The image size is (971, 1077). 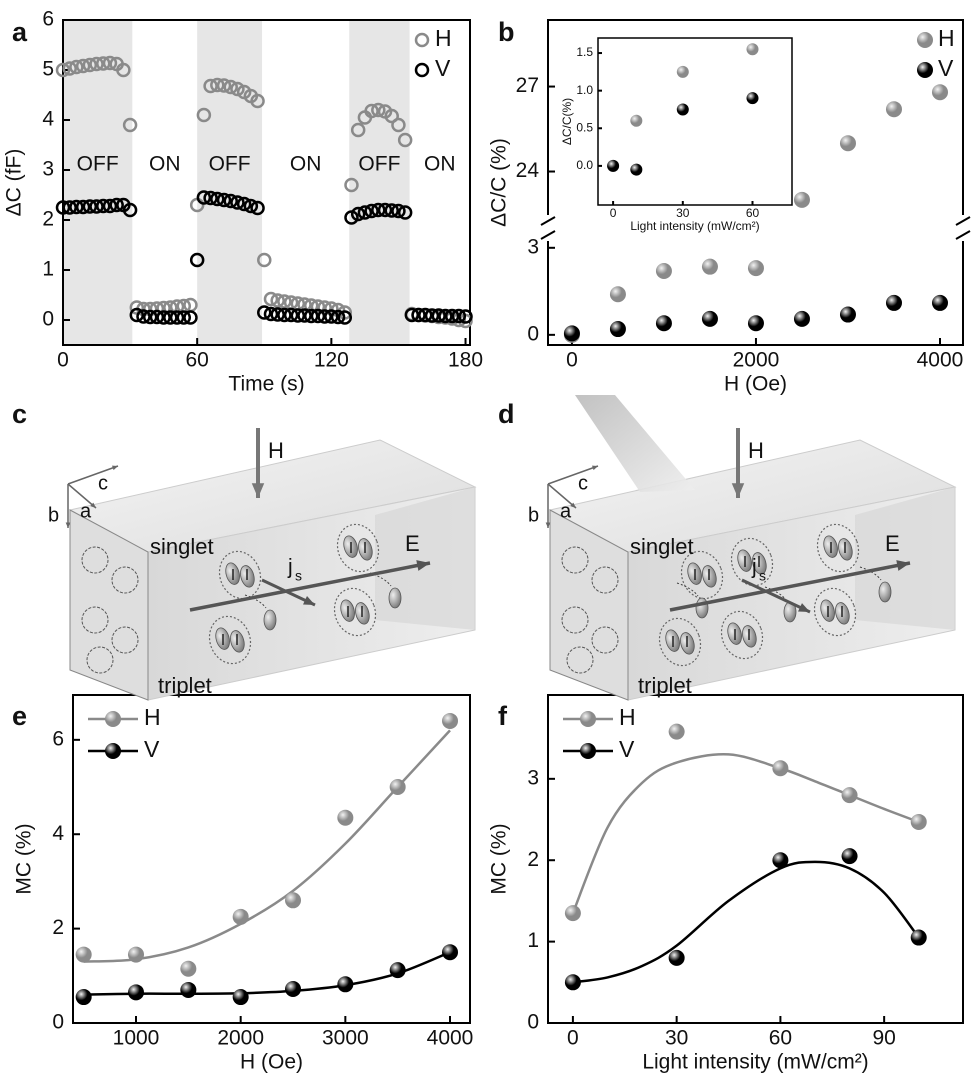 What do you see at coordinates (503, 716) in the screenshot?
I see `panel-letter: f` at bounding box center [503, 716].